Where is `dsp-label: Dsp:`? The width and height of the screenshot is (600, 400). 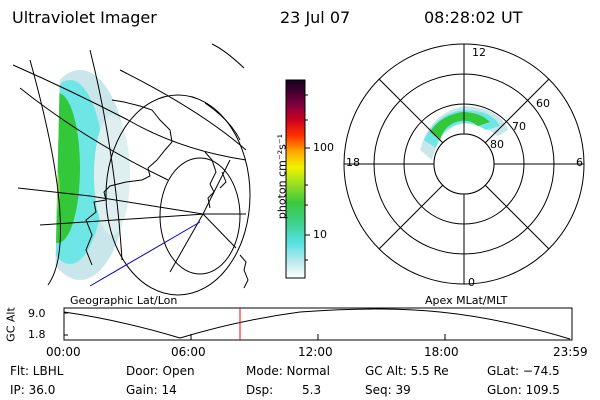
dsp-label: Dsp: is located at coordinates (260, 390).